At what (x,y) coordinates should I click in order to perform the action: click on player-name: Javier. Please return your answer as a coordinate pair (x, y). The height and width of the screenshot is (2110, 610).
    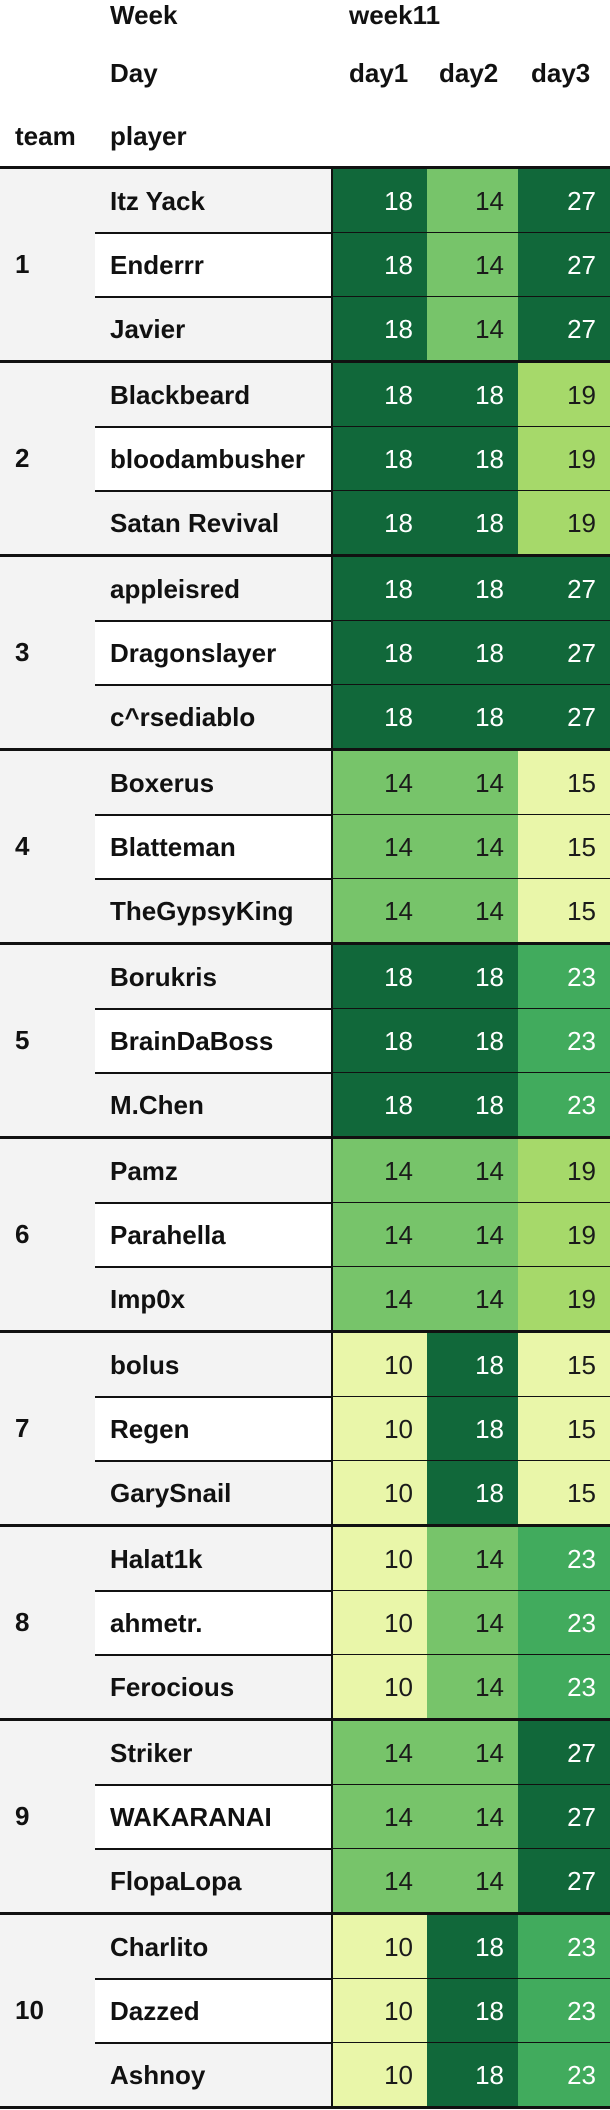
    Looking at the image, I should click on (148, 329).